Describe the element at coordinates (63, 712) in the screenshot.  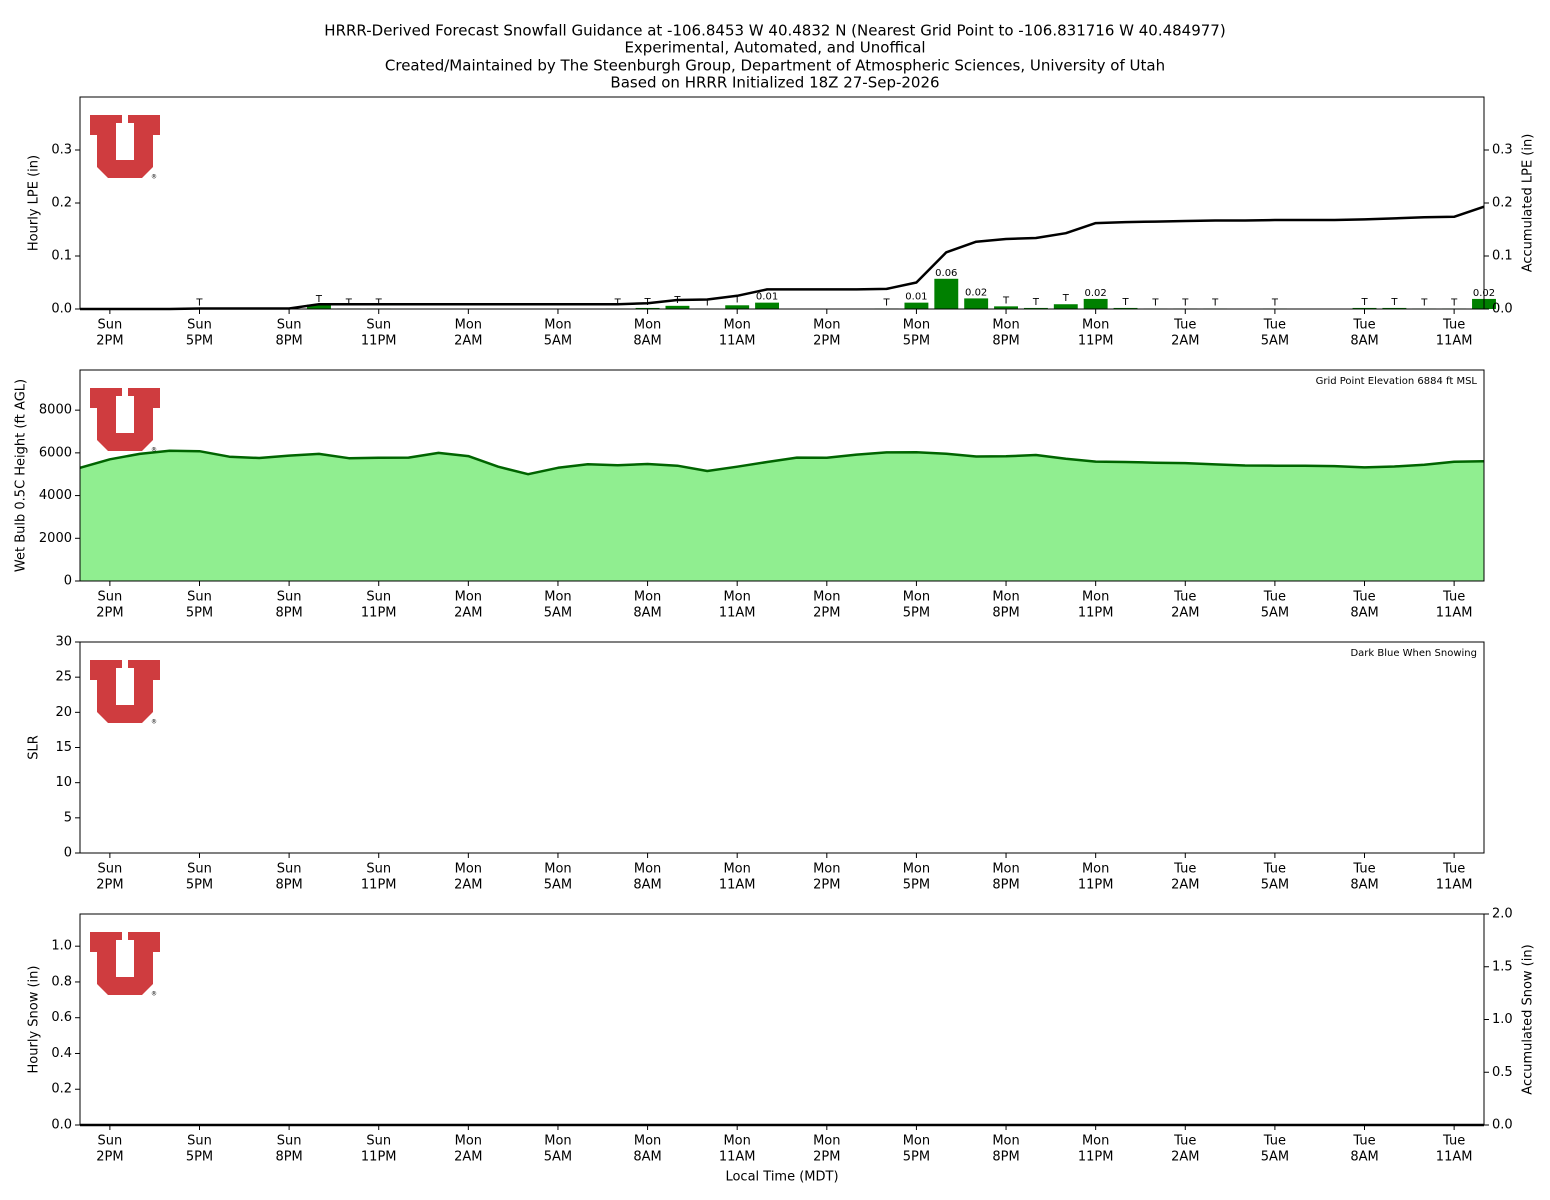
I see `y-tick-label: 20` at that location.